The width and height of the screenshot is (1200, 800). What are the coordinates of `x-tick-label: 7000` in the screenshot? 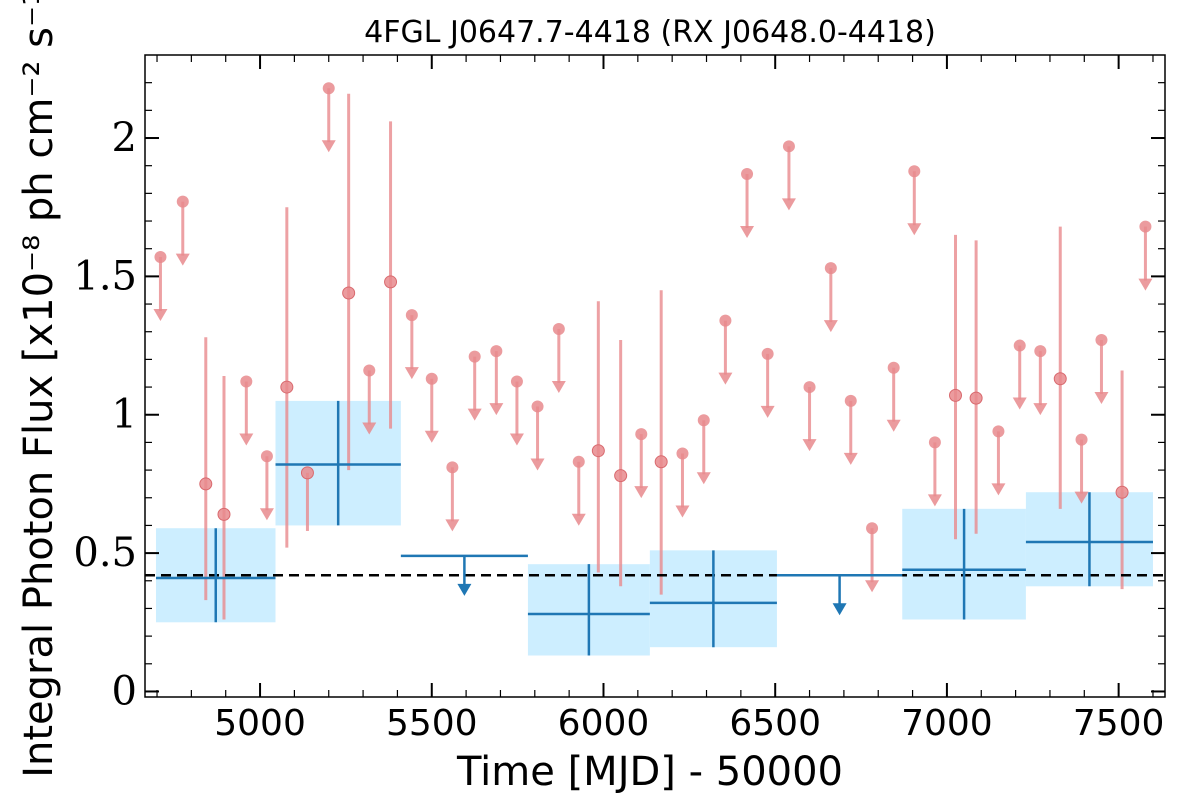 It's located at (947, 723).